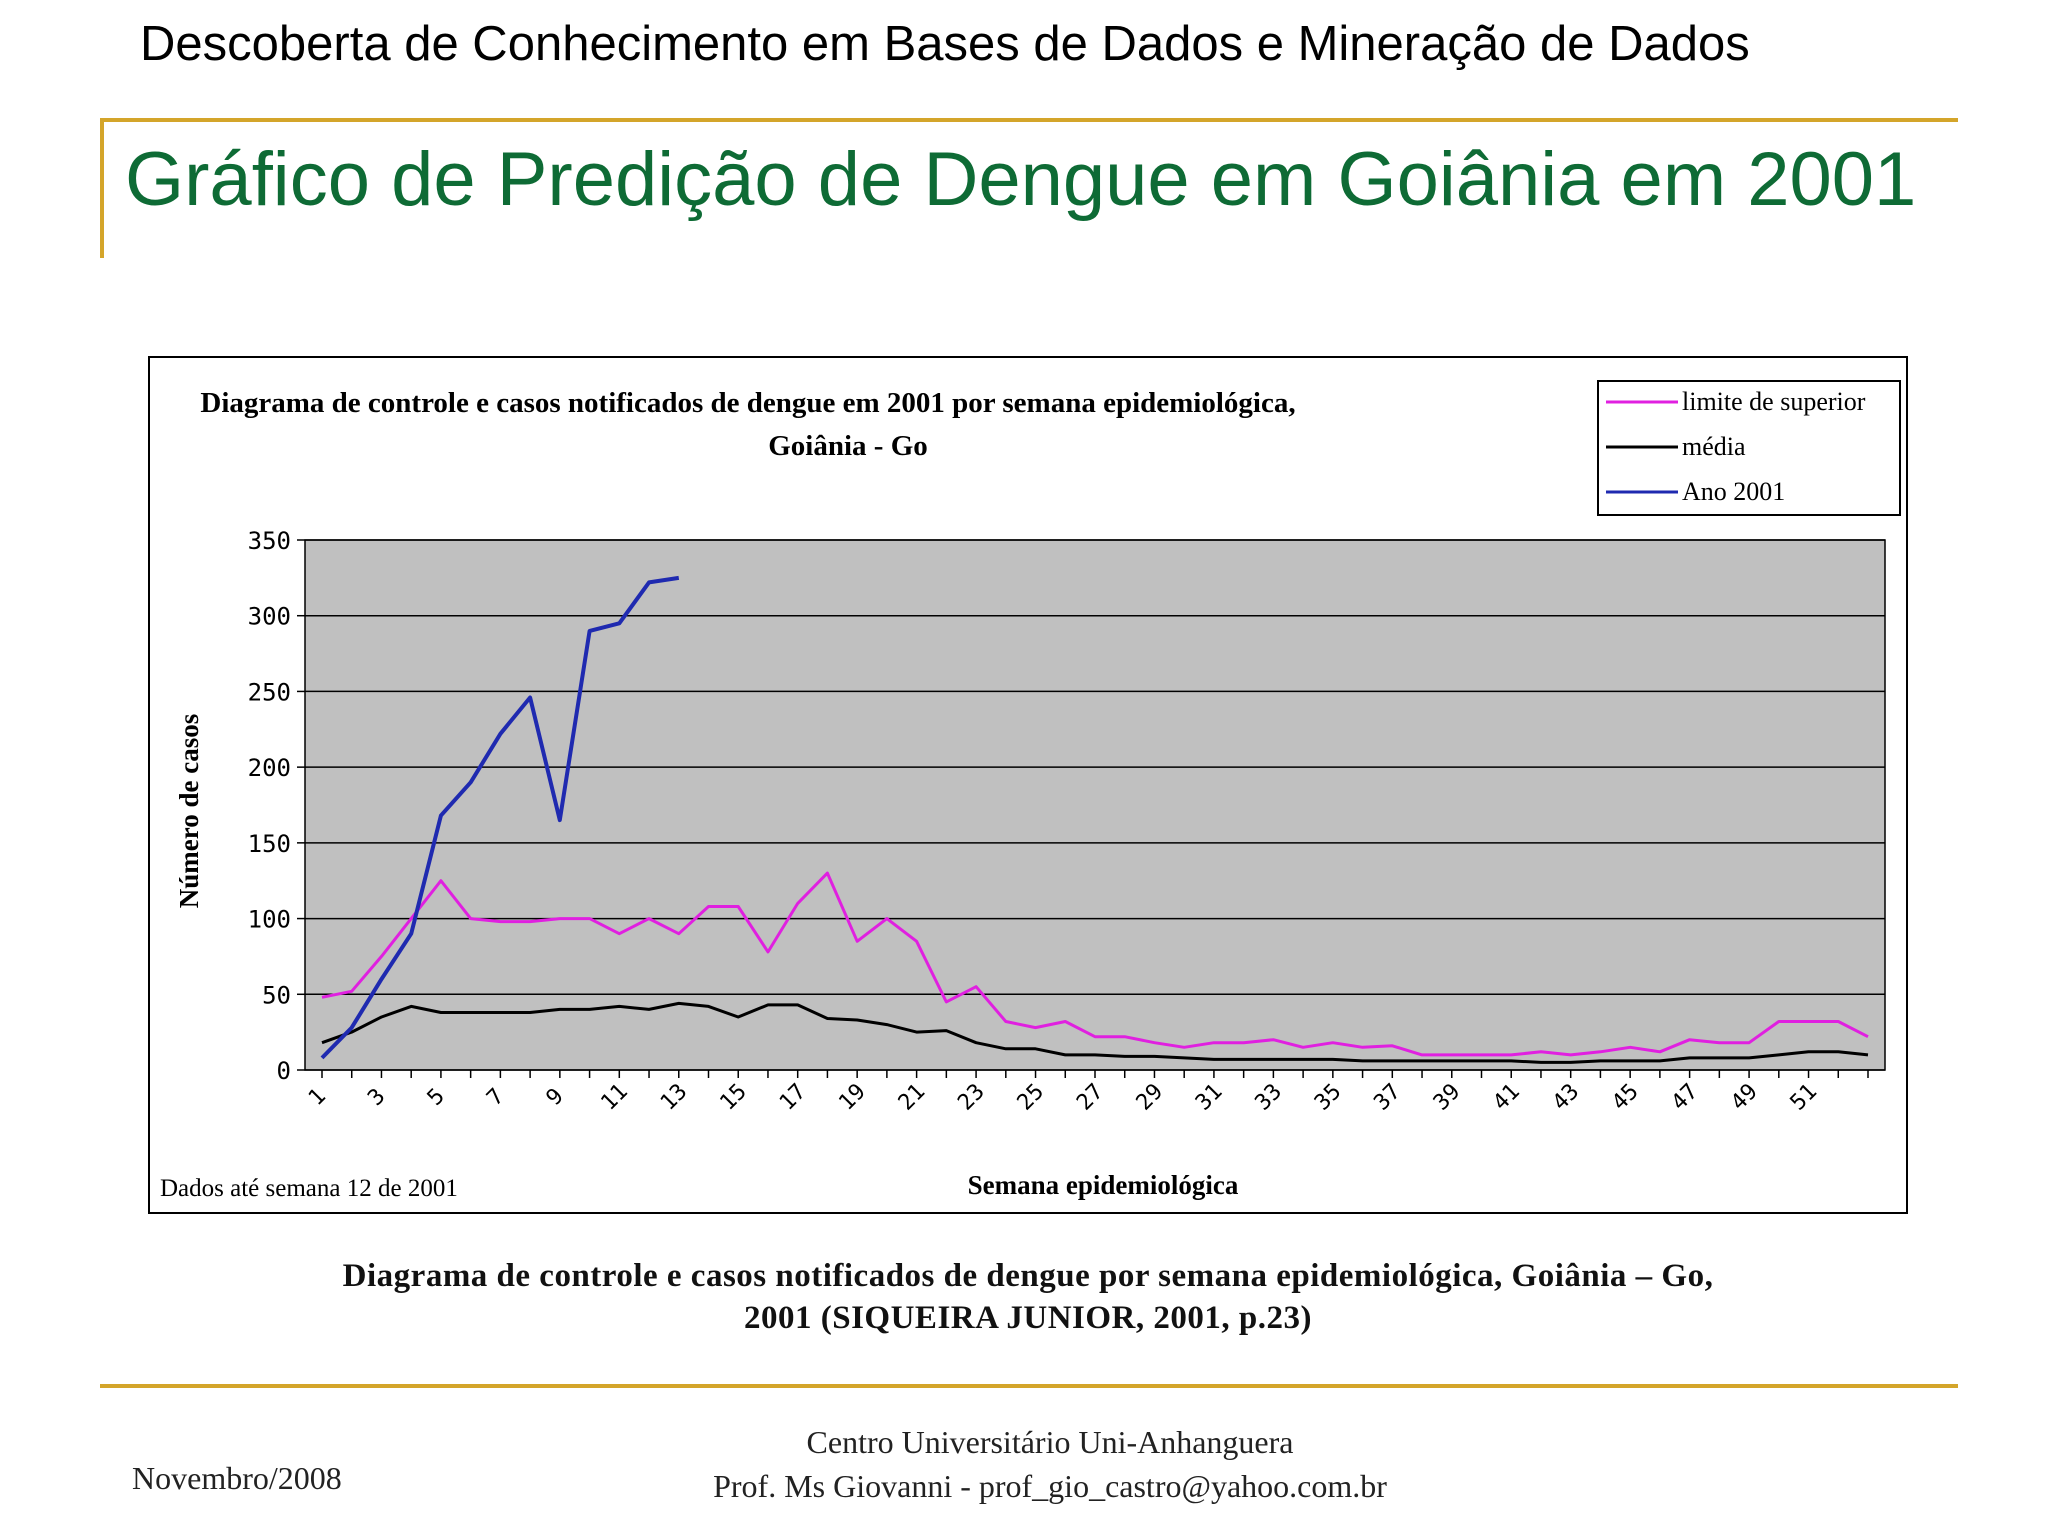 The image size is (2048, 1536). Describe the element at coordinates (848, 446) in the screenshot. I see `chart-subtitle: Goiânia - Go` at that location.